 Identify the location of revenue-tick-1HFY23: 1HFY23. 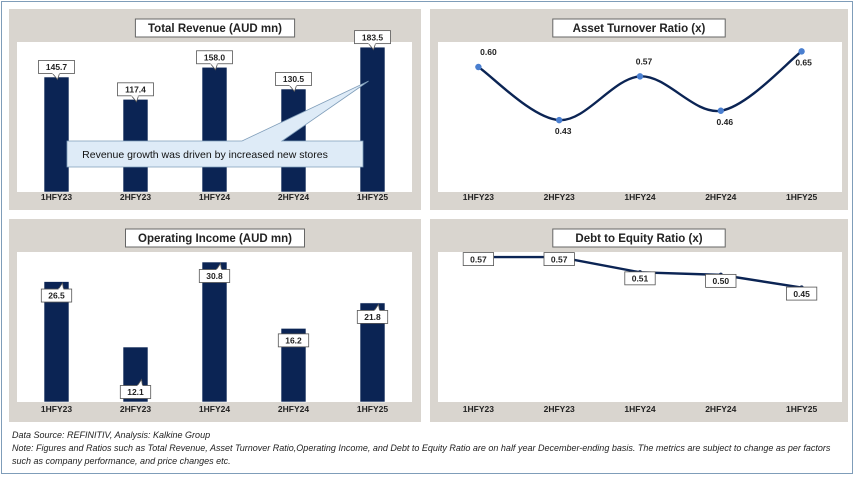
(56, 197).